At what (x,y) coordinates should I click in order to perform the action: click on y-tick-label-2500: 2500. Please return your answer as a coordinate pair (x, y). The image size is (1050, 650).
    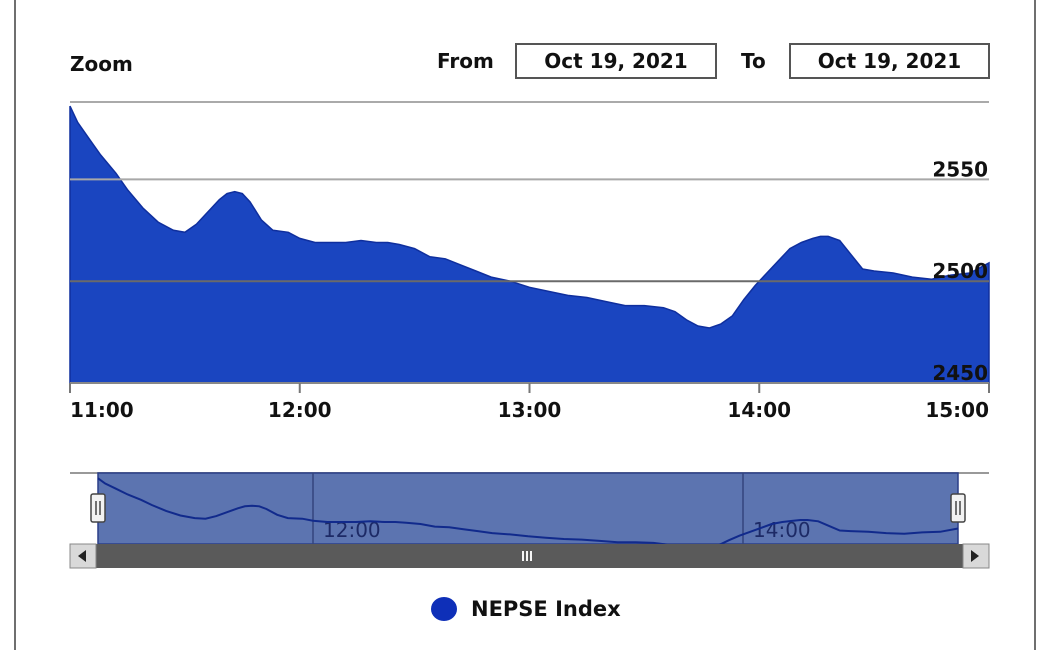
    Looking at the image, I should click on (960, 271).